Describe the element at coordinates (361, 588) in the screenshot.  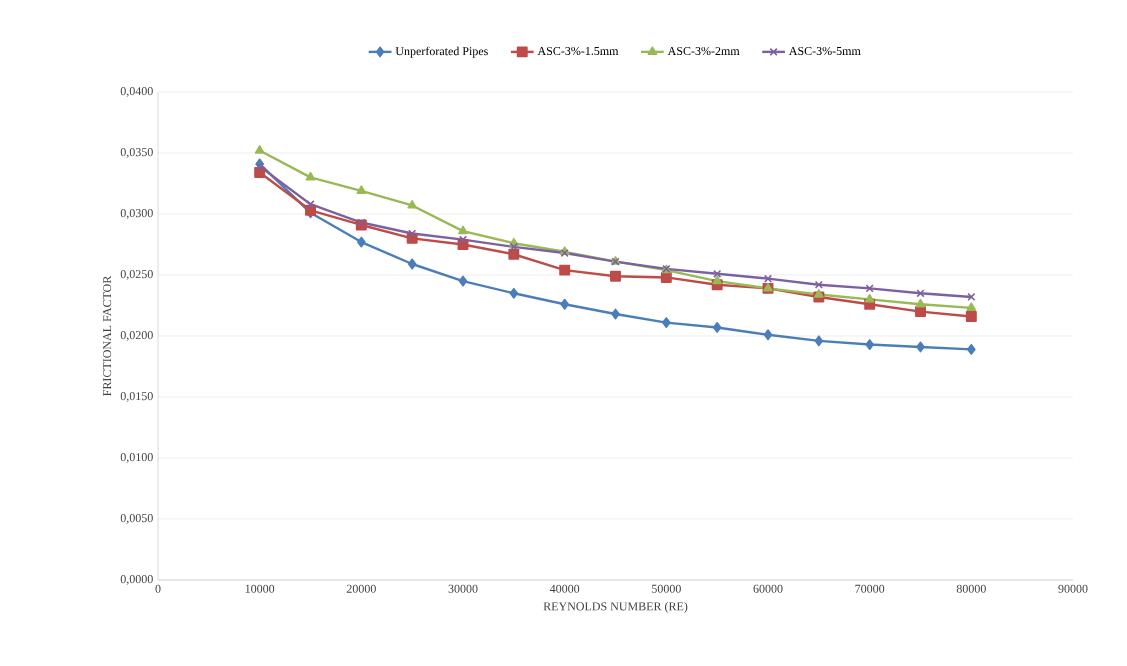
I see `x-tick-label: 20000` at that location.